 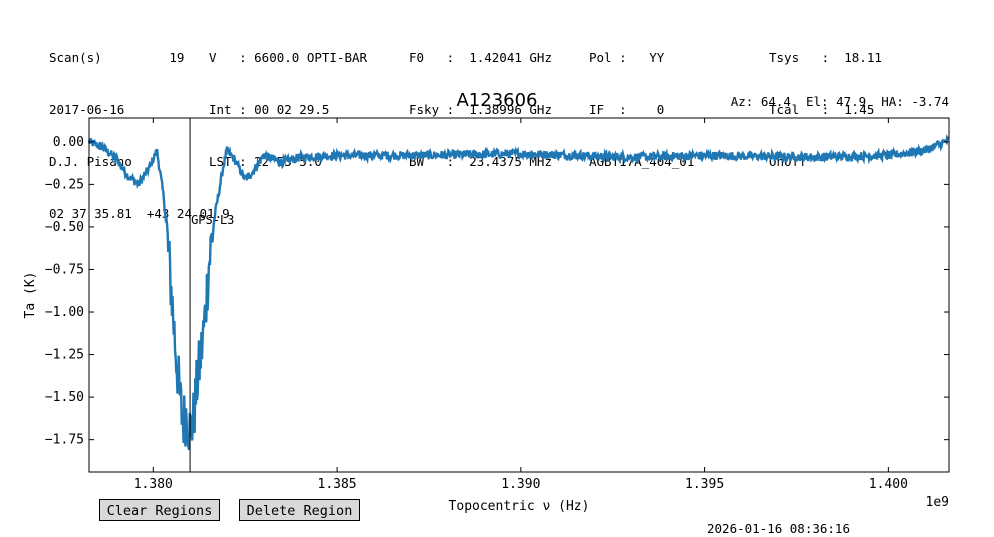 What do you see at coordinates (337, 484) in the screenshot?
I see `x-tick-label: 1.385` at bounding box center [337, 484].